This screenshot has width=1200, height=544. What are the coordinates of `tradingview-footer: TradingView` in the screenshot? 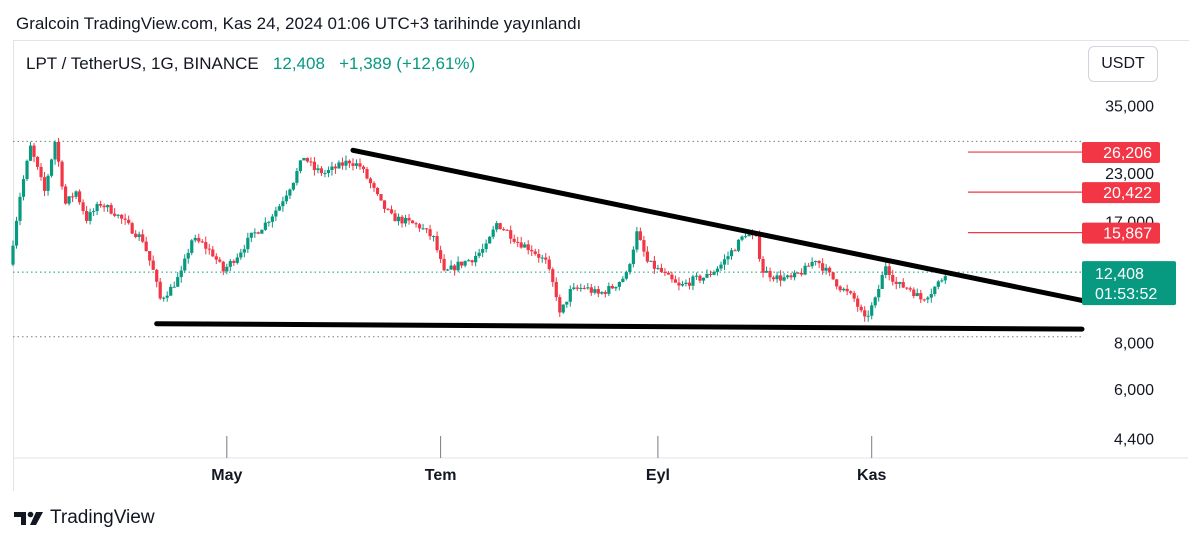 It's located at (84, 518).